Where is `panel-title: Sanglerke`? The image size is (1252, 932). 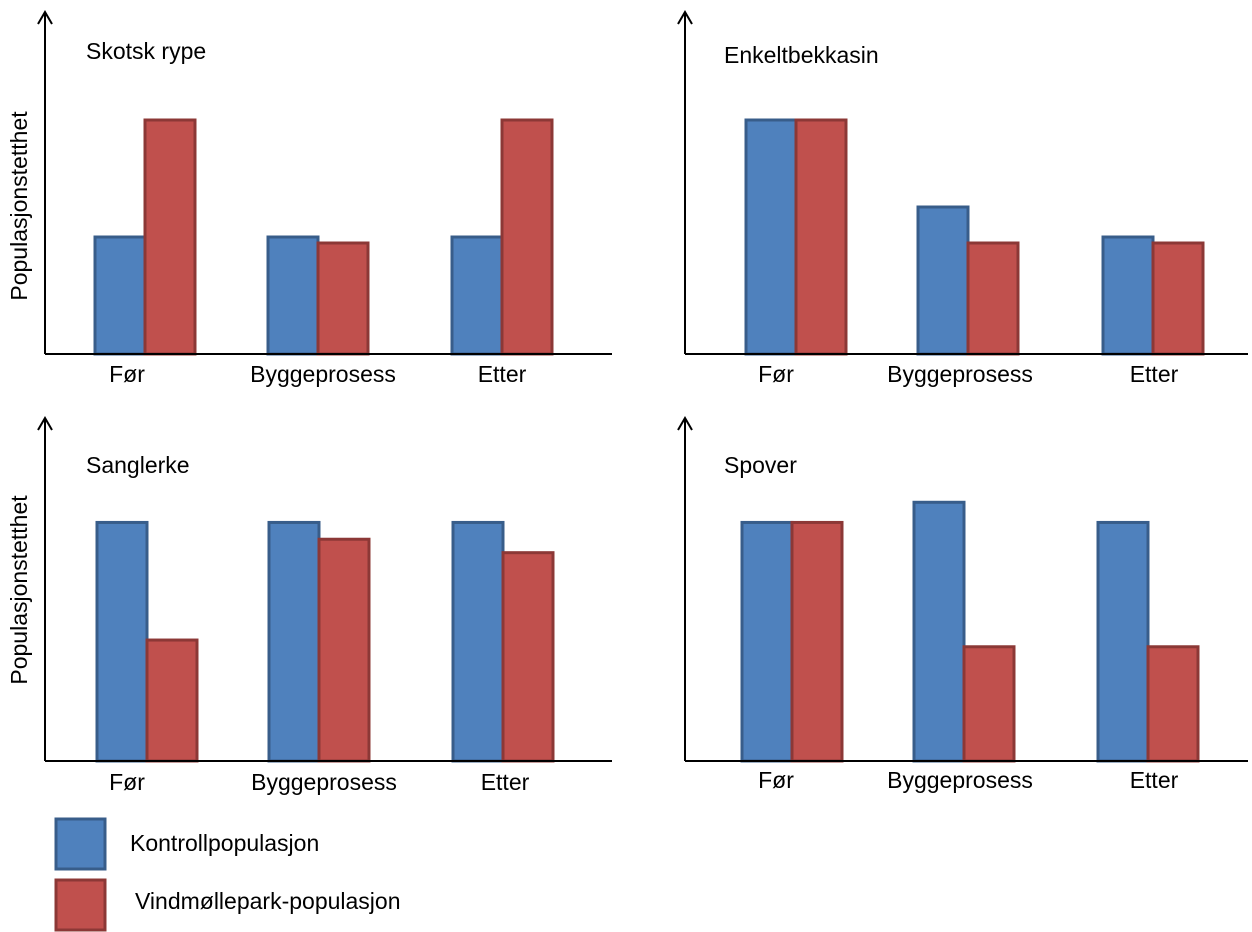
panel-title: Sanglerke is located at coordinates (138, 465).